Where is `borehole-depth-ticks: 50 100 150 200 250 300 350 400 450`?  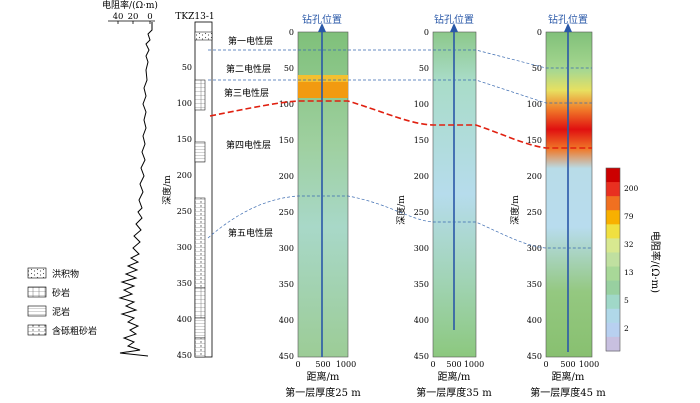 borehole-depth-ticks: 50 100 150 200 250 300 350 400 450 is located at coordinates (184, 211).